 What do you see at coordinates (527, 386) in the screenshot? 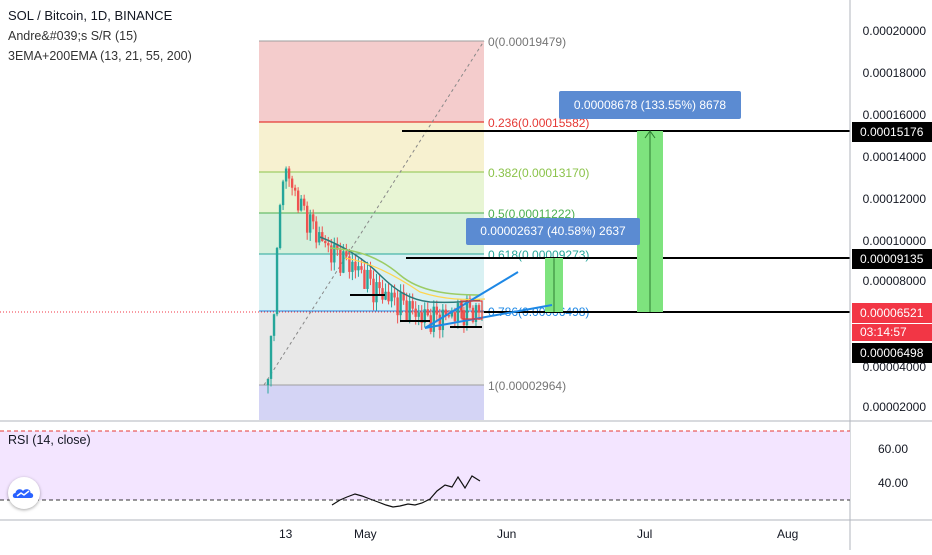
I see `fib-label-1: 1(0.00002964)` at bounding box center [527, 386].